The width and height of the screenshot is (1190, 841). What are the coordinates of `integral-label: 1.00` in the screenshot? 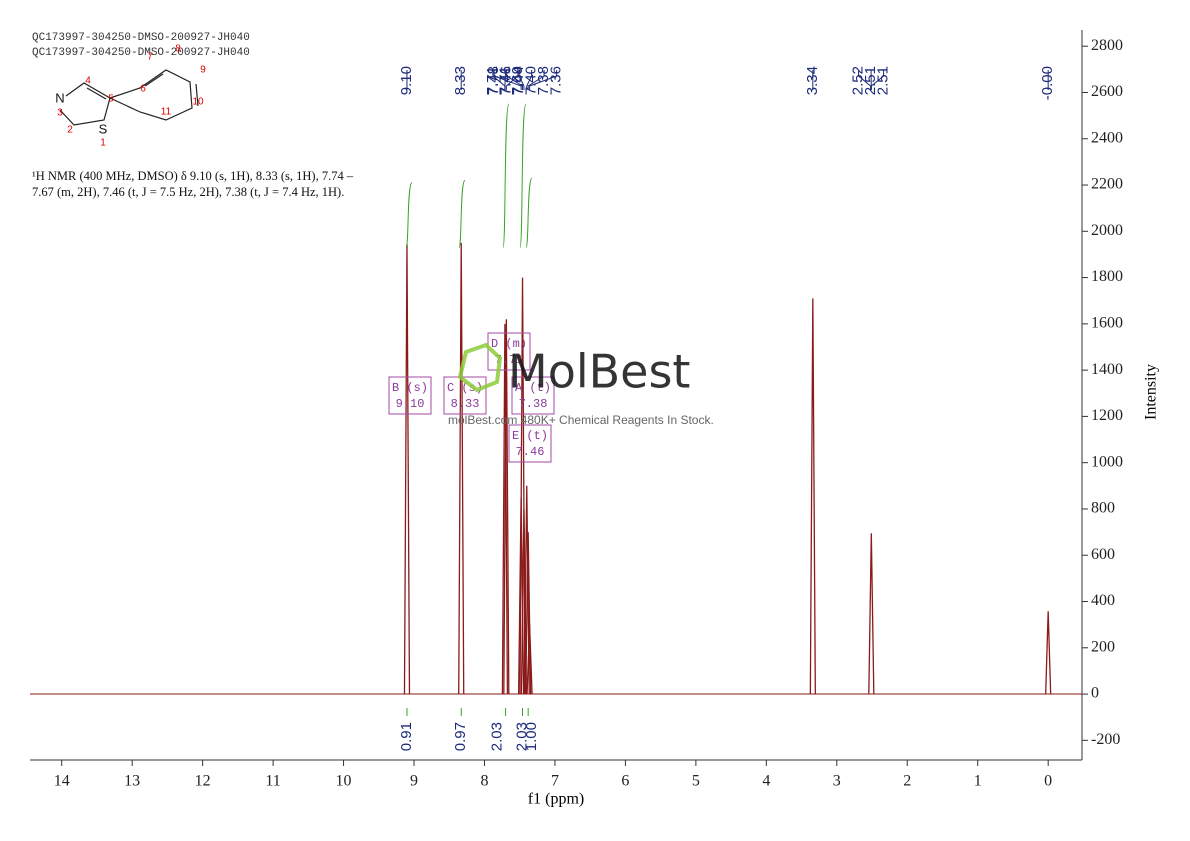 It's located at (531, 736).